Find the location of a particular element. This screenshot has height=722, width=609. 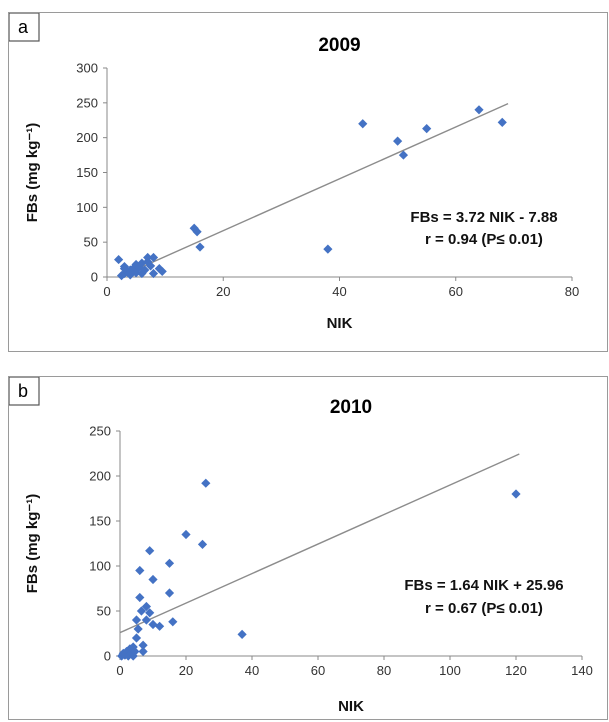

regression-equation: FBs = 3.72 NIK - 7.88 is located at coordinates (483, 217).